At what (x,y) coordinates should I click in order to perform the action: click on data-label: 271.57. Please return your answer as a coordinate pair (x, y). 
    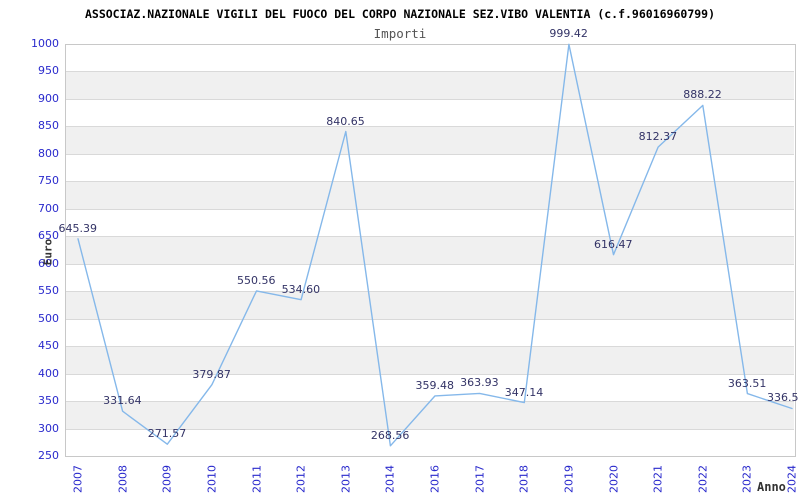
    Looking at the image, I should click on (167, 434).